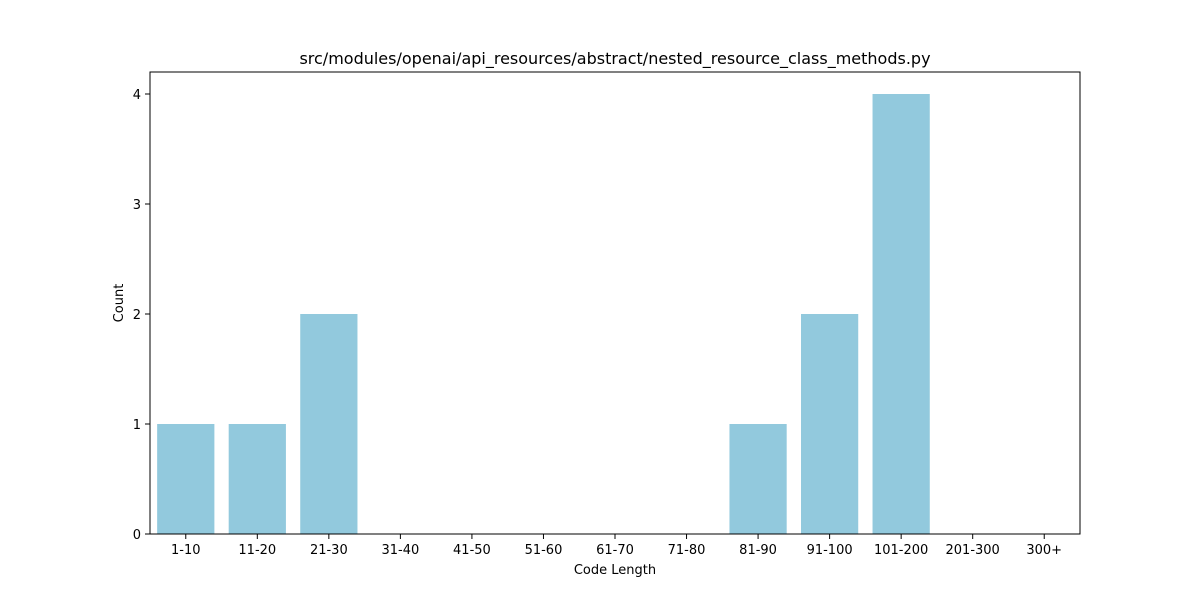 Image resolution: width=1200 pixels, height=600 pixels. Describe the element at coordinates (758, 550) in the screenshot. I see `x-tick-label: 81-90` at that location.